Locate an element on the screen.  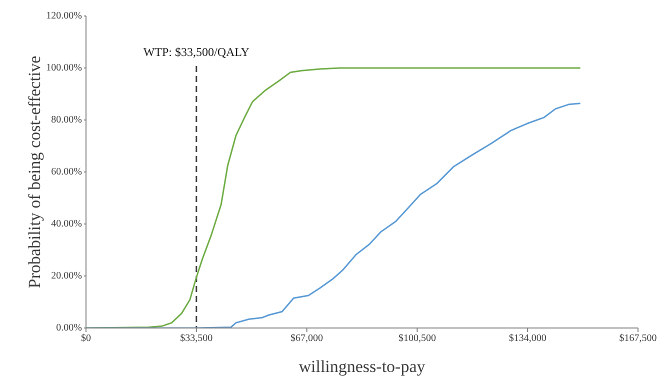
y-tick-label: 120.00% is located at coordinates (64, 16).